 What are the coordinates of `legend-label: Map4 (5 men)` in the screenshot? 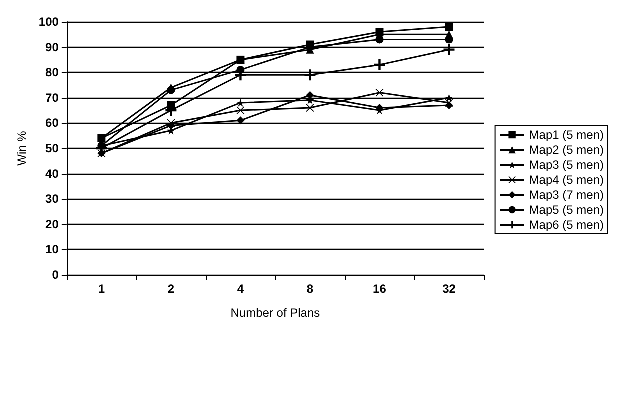 It's located at (566, 180).